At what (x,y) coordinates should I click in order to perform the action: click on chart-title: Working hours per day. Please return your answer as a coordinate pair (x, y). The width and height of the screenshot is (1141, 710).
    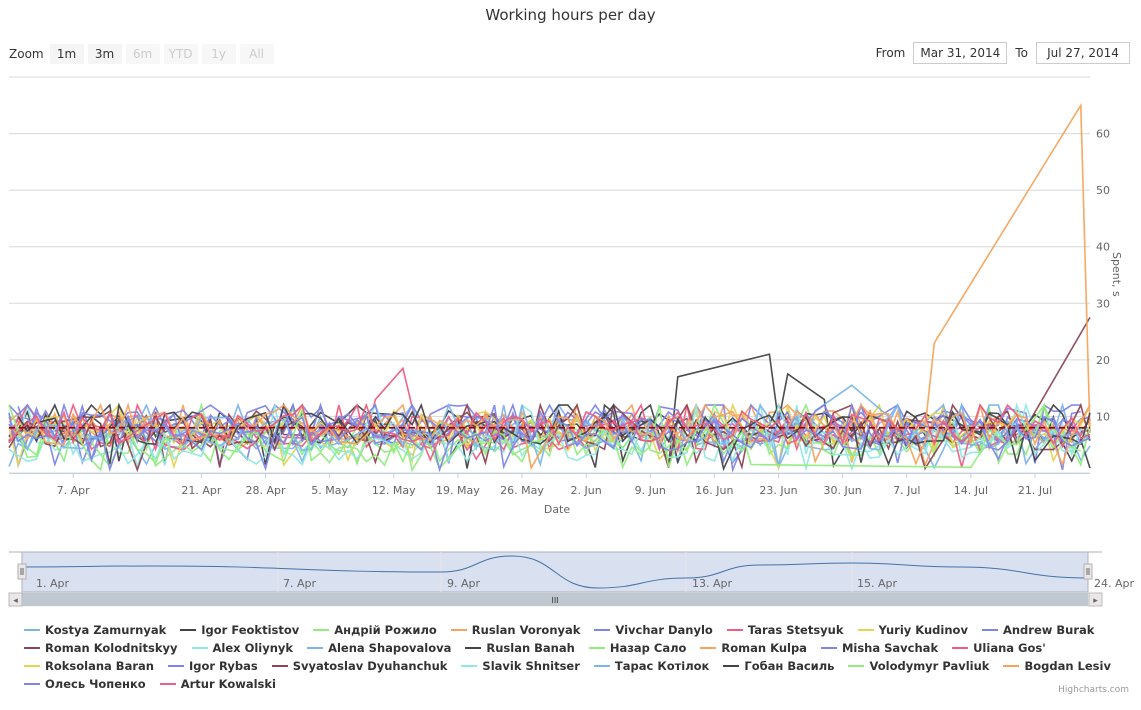
    Looking at the image, I should click on (570, 15).